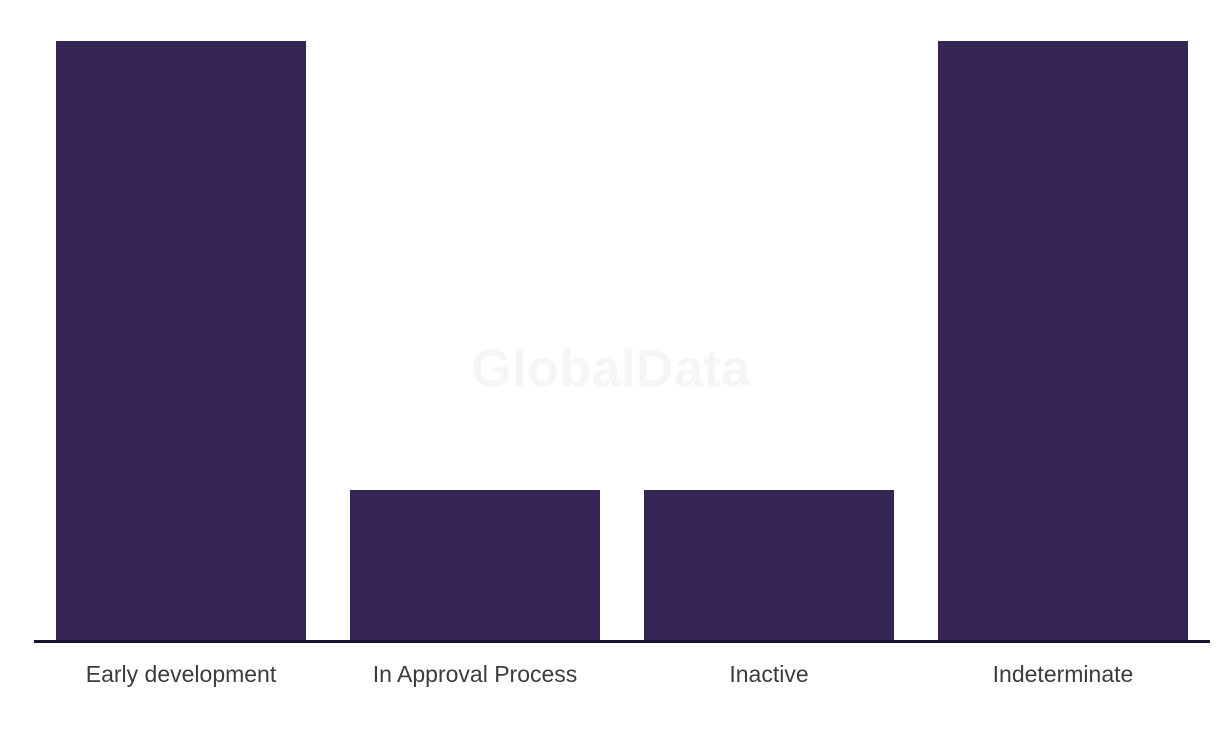  What do you see at coordinates (181, 674) in the screenshot?
I see `x-axis-label-early-development: Early development` at bounding box center [181, 674].